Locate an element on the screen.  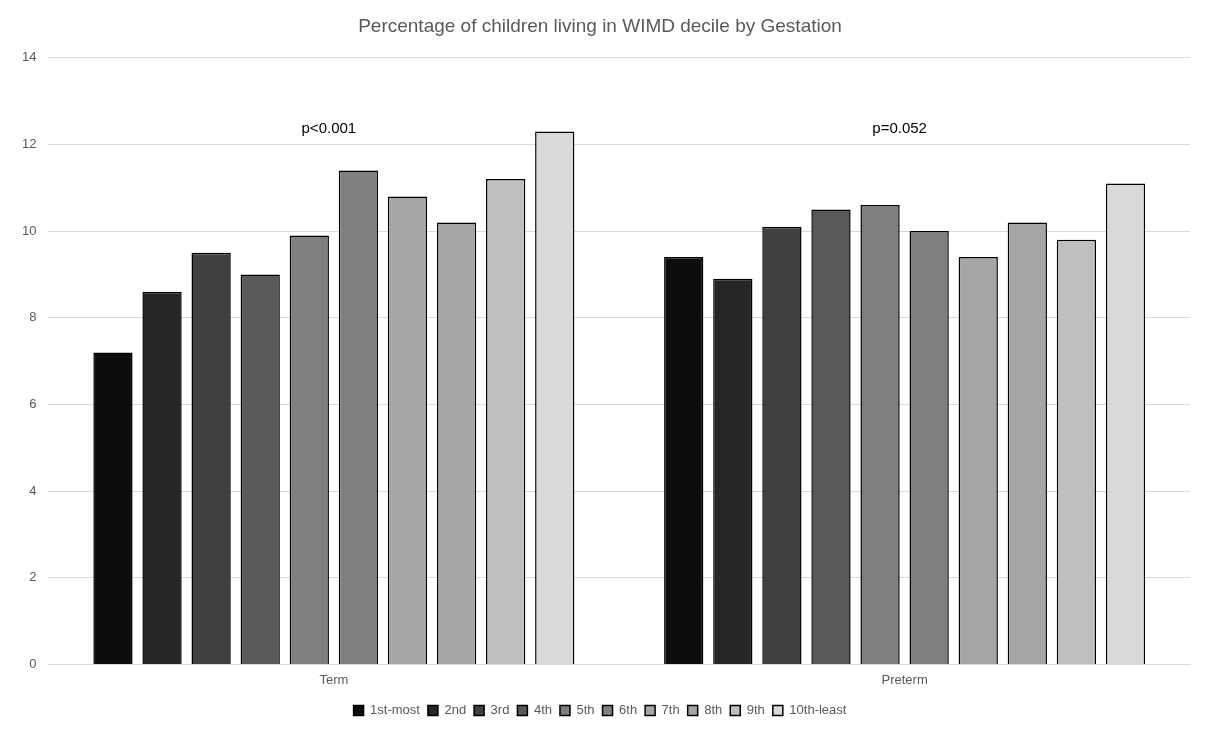
y-tick-label: 10 is located at coordinates (29, 230).